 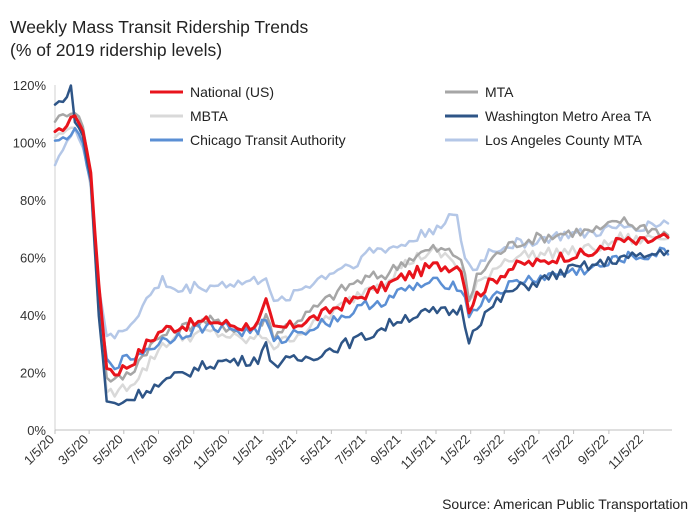 I want to click on chart-subtitle: (% of 2019 ridership levels), so click(x=116, y=50).